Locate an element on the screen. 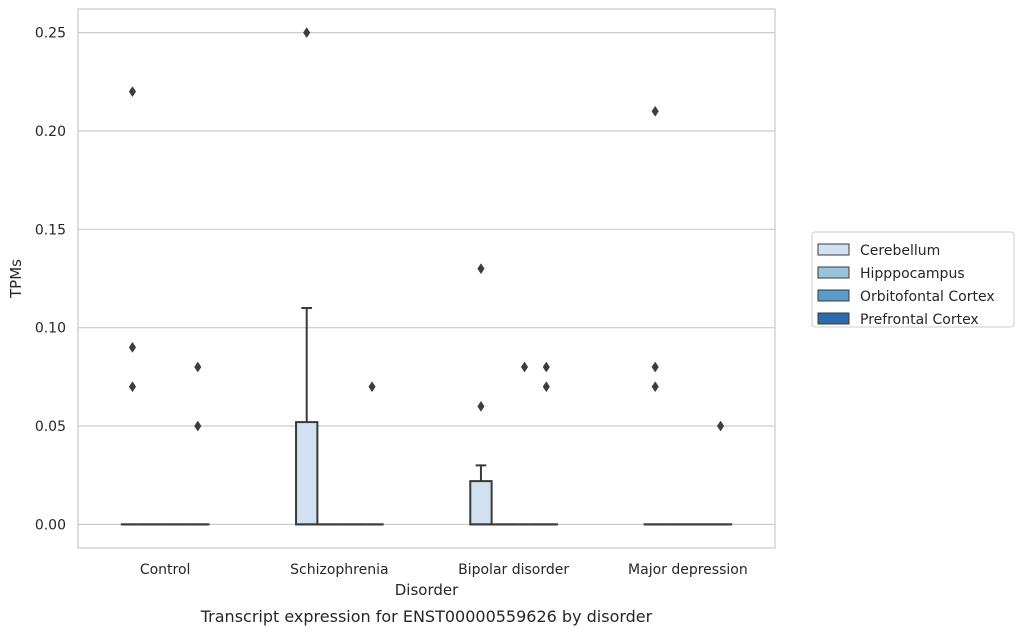  y-tick-label: 0.15 is located at coordinates (50, 230).